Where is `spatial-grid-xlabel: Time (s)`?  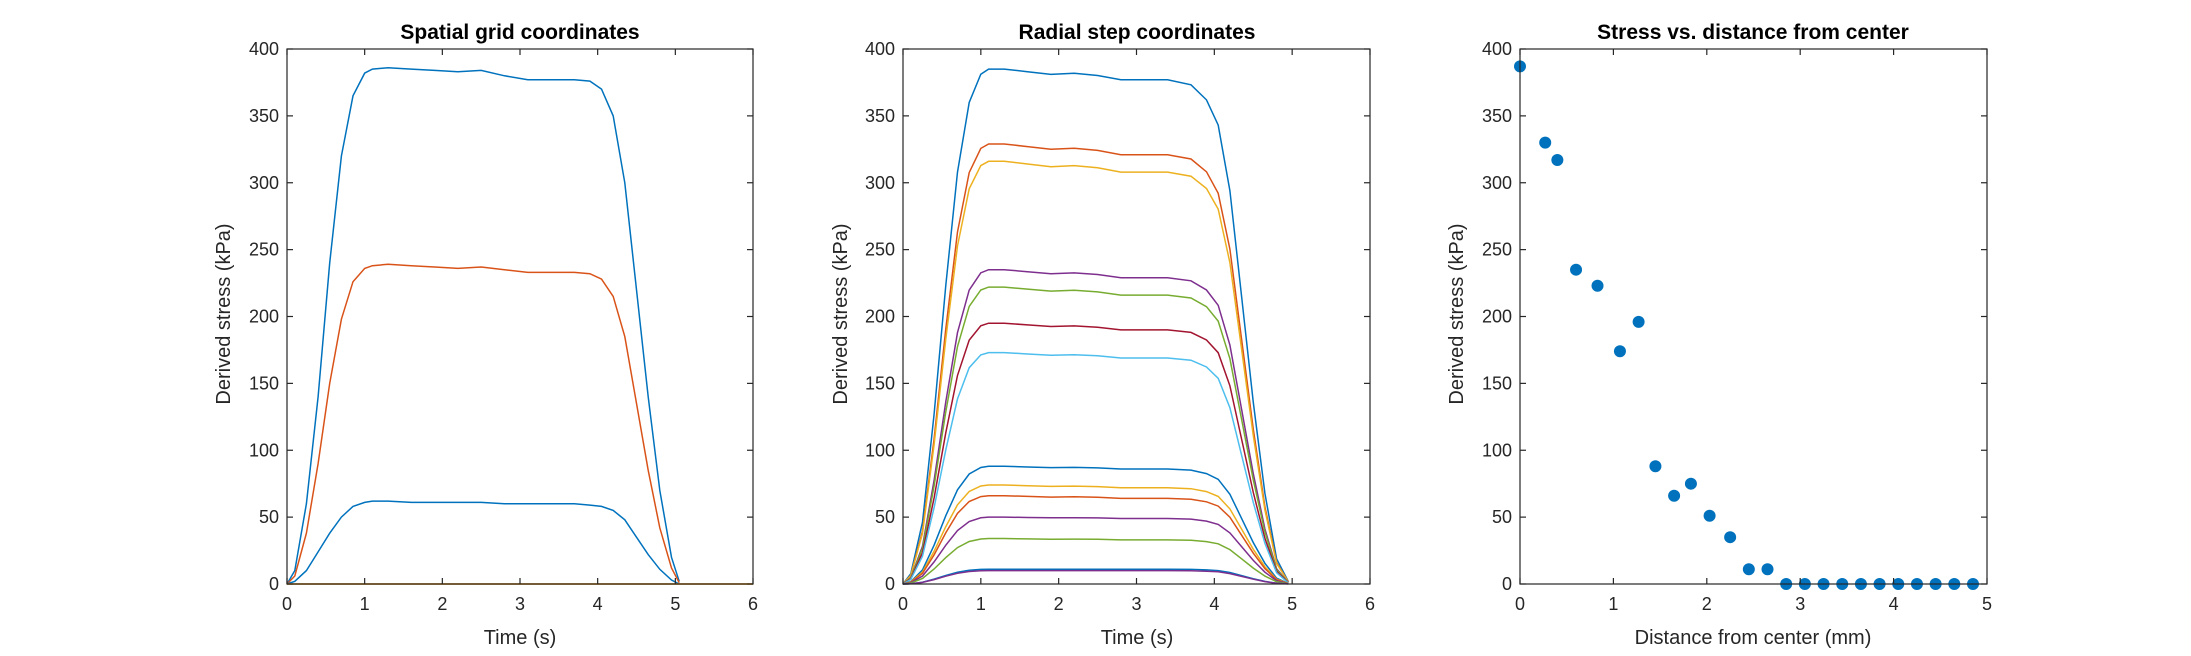 spatial-grid-xlabel: Time (s) is located at coordinates (520, 638).